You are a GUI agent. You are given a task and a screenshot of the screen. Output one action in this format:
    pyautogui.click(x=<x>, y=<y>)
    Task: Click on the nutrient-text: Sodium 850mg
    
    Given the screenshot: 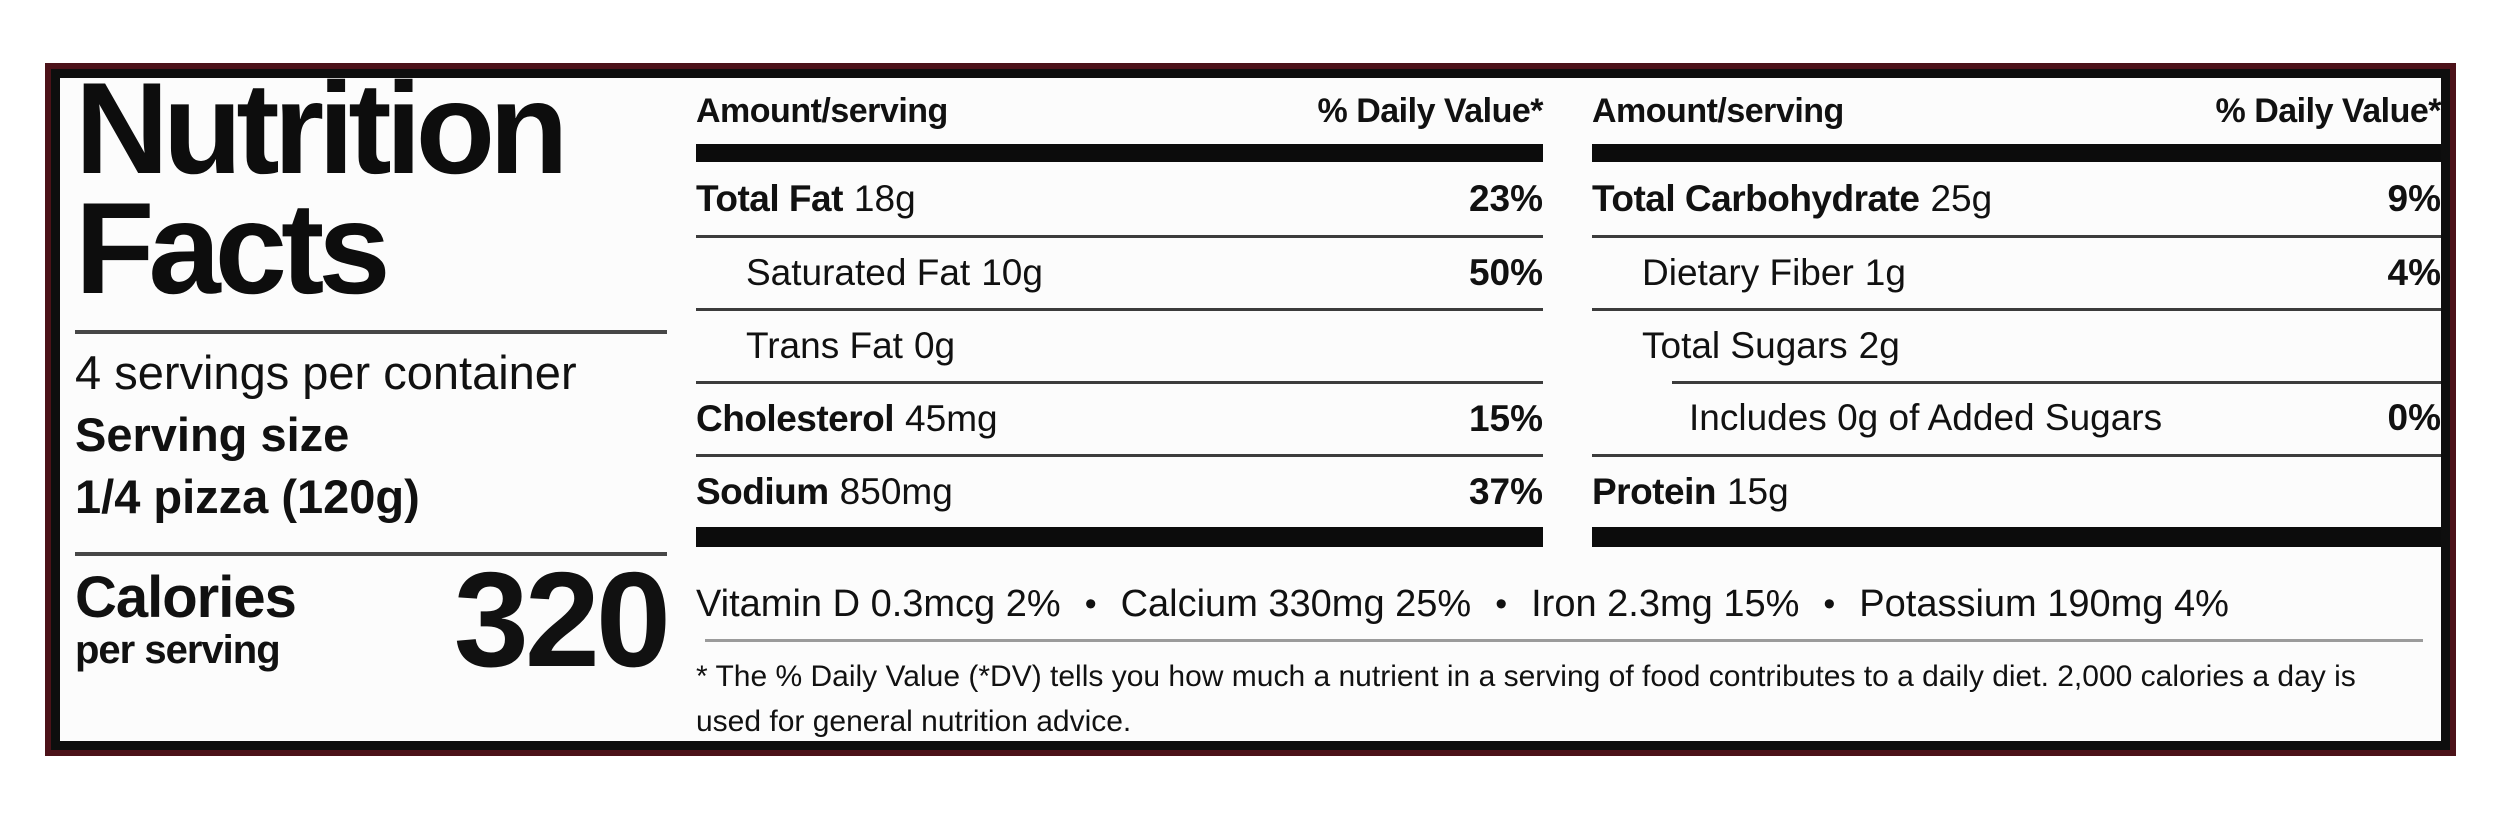 What is the action you would take?
    pyautogui.click(x=824, y=492)
    